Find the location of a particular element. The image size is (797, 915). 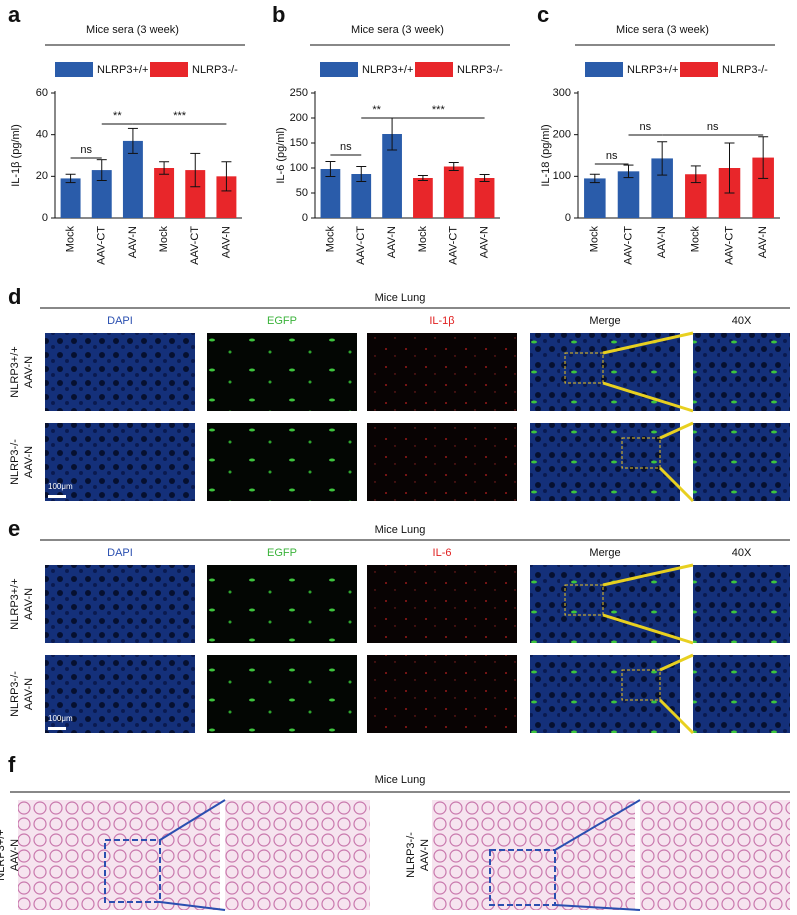

panel-label: c is located at coordinates (543, 14).